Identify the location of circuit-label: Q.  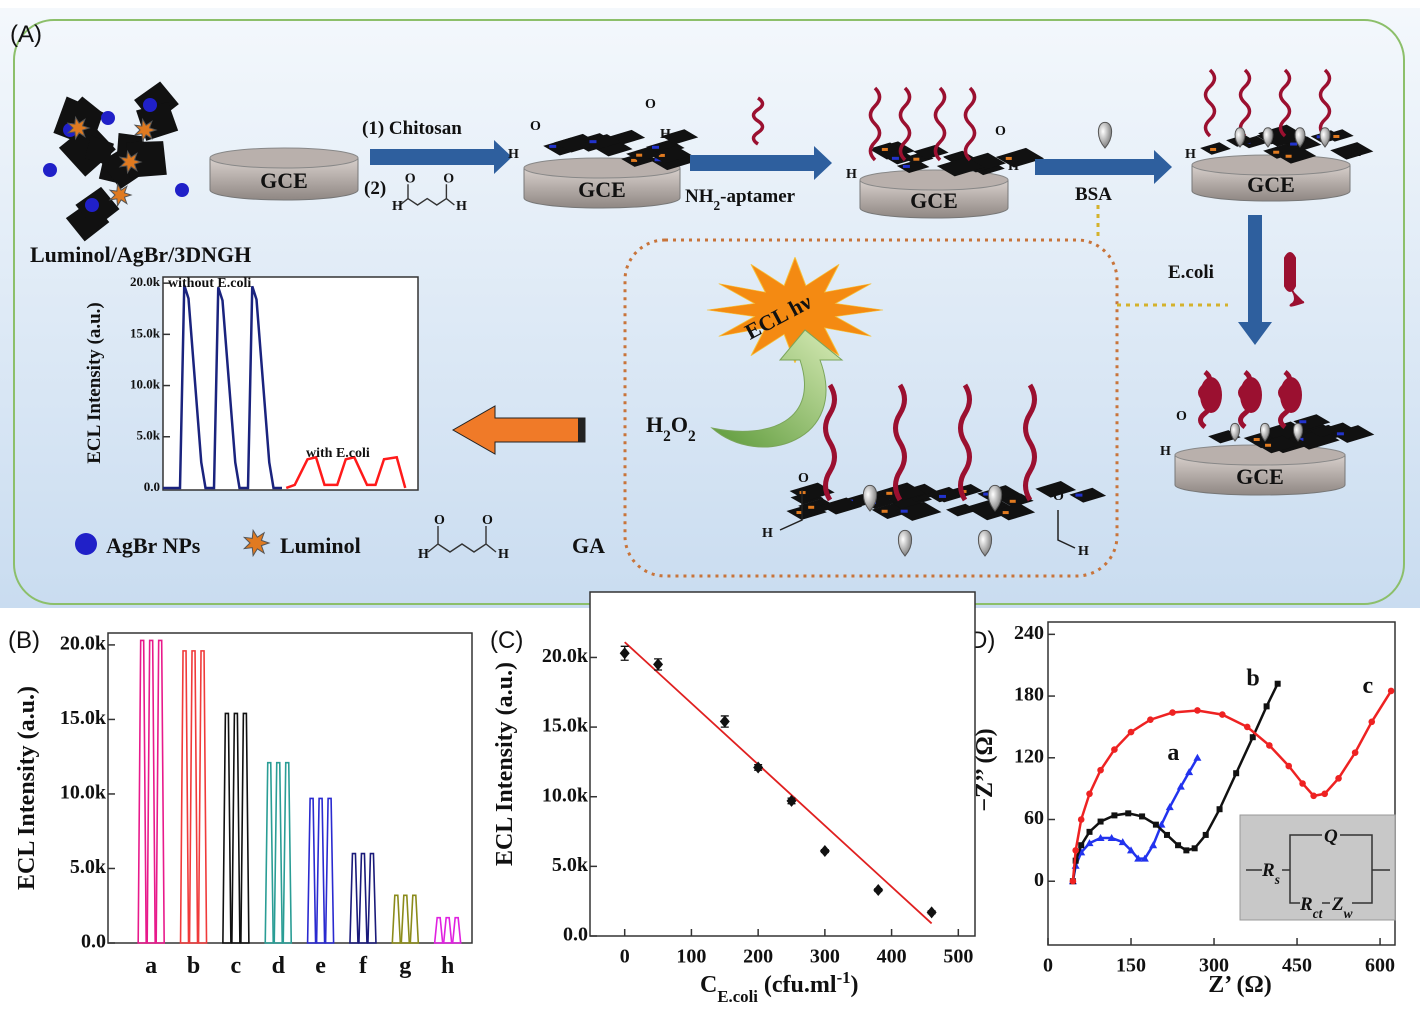
(1331, 836).